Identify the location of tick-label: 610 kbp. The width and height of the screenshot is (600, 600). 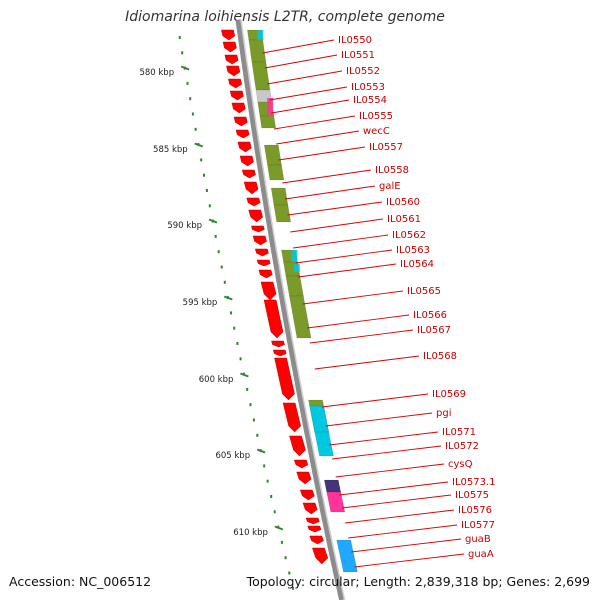
(250, 533).